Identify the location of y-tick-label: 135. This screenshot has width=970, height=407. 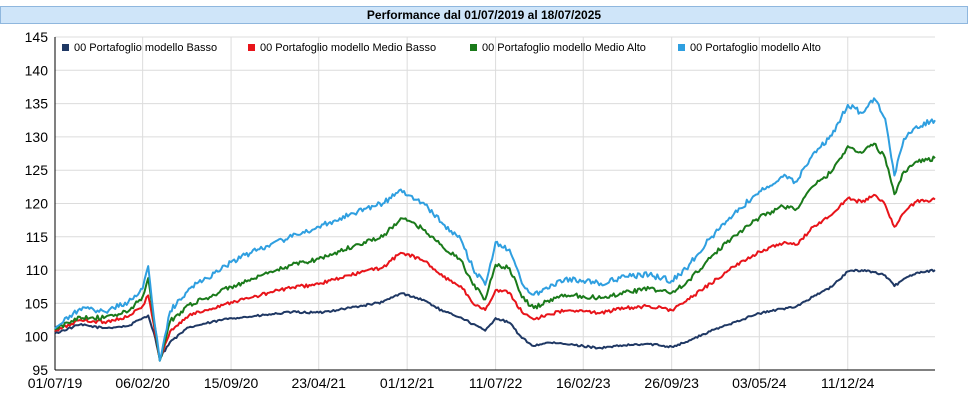
(37, 104).